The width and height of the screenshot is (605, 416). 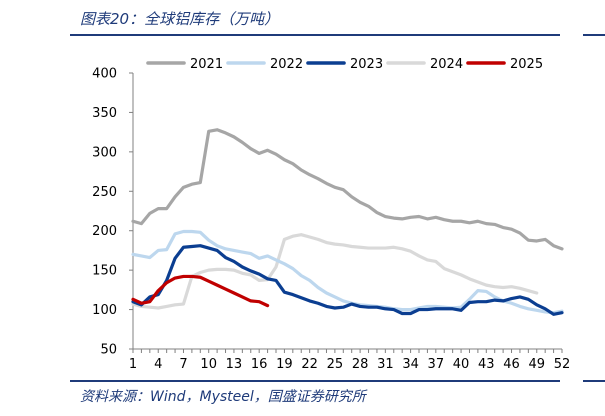 What do you see at coordinates (461, 364) in the screenshot?
I see `x-tick-label: 40` at bounding box center [461, 364].